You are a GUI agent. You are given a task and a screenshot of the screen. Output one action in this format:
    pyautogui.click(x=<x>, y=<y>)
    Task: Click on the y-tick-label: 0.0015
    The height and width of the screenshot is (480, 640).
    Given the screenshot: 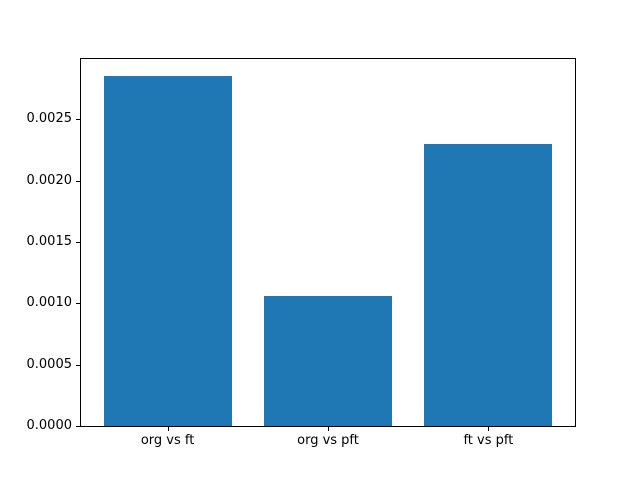 What is the action you would take?
    pyautogui.click(x=49, y=241)
    